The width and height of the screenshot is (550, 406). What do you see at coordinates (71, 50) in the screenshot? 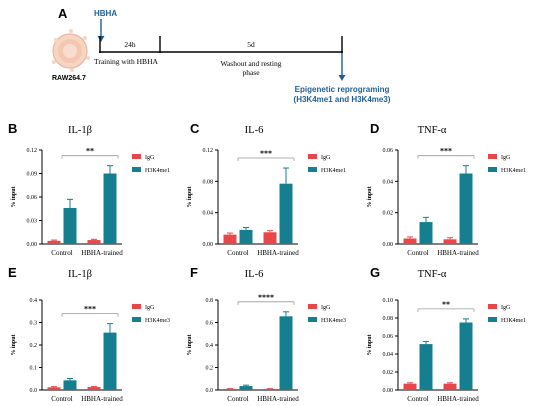
I see `cell-icon` at bounding box center [71, 50].